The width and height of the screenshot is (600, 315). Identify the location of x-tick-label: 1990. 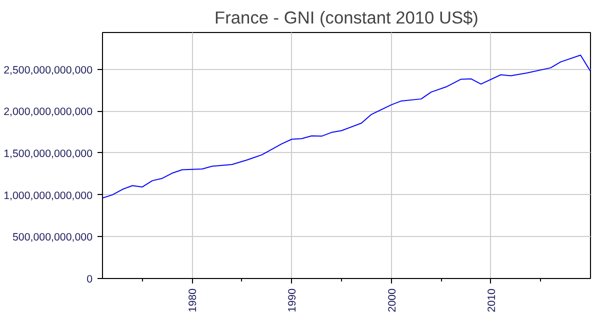
(292, 300).